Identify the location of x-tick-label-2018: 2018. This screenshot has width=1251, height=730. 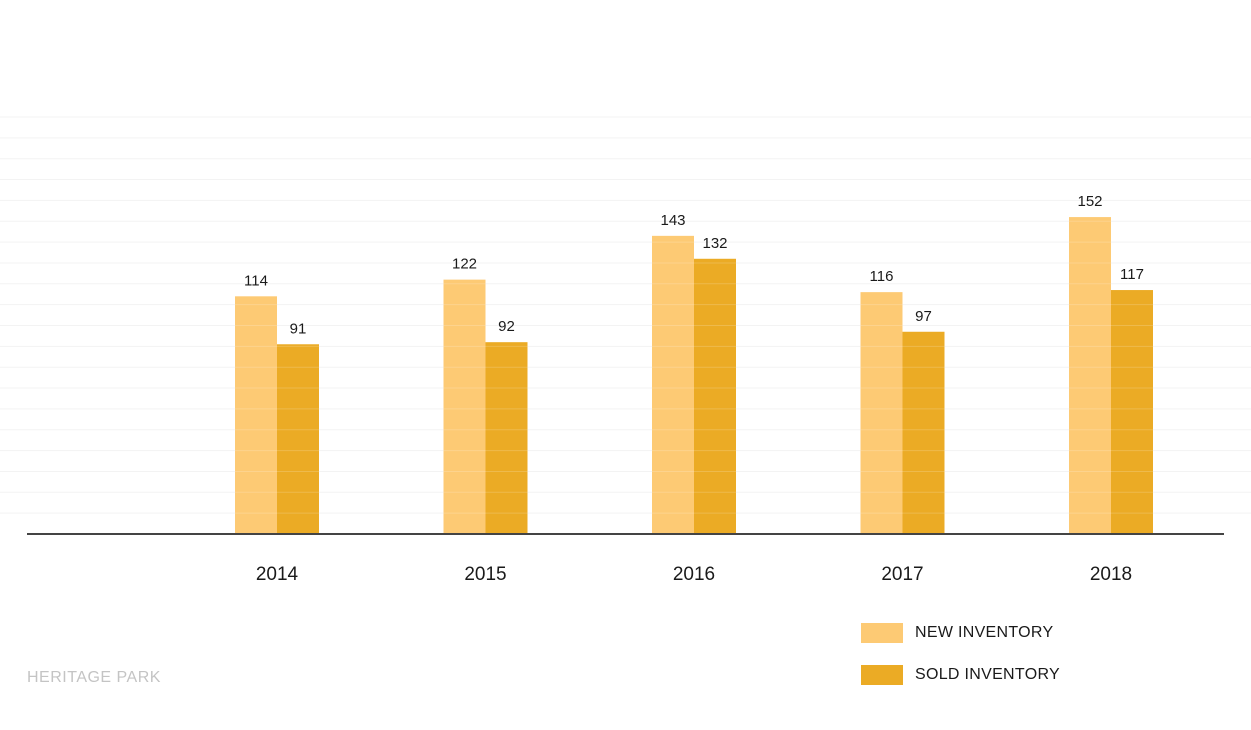
(1111, 574).